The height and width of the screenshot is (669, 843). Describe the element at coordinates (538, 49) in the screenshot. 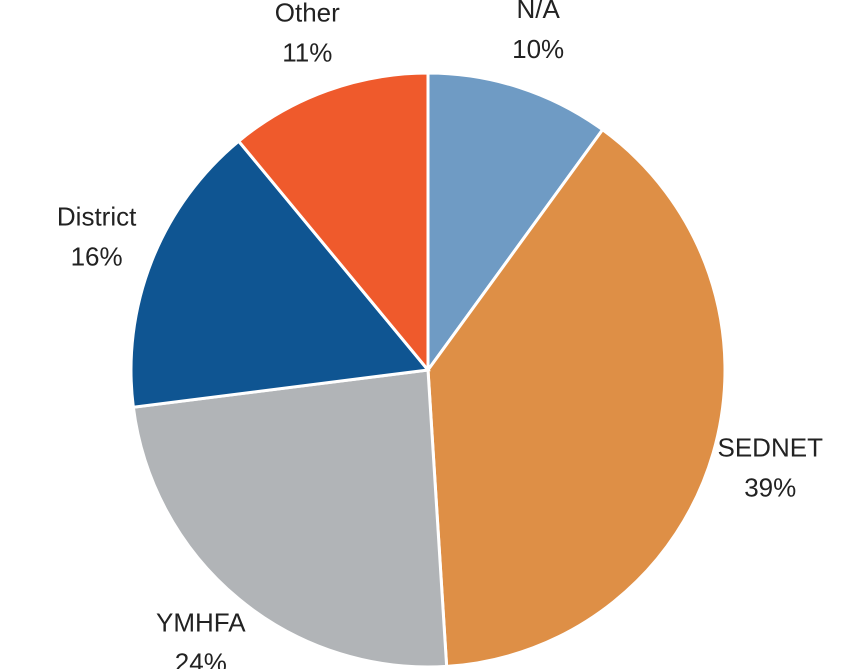

I see `slice-value-label: 10%` at that location.